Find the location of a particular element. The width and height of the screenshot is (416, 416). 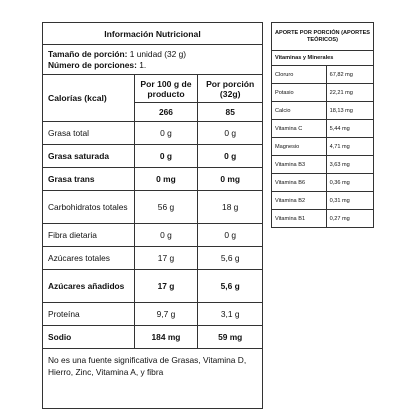

table-row: Grasa trans 0 mg 0 mg is located at coordinates (152, 179).